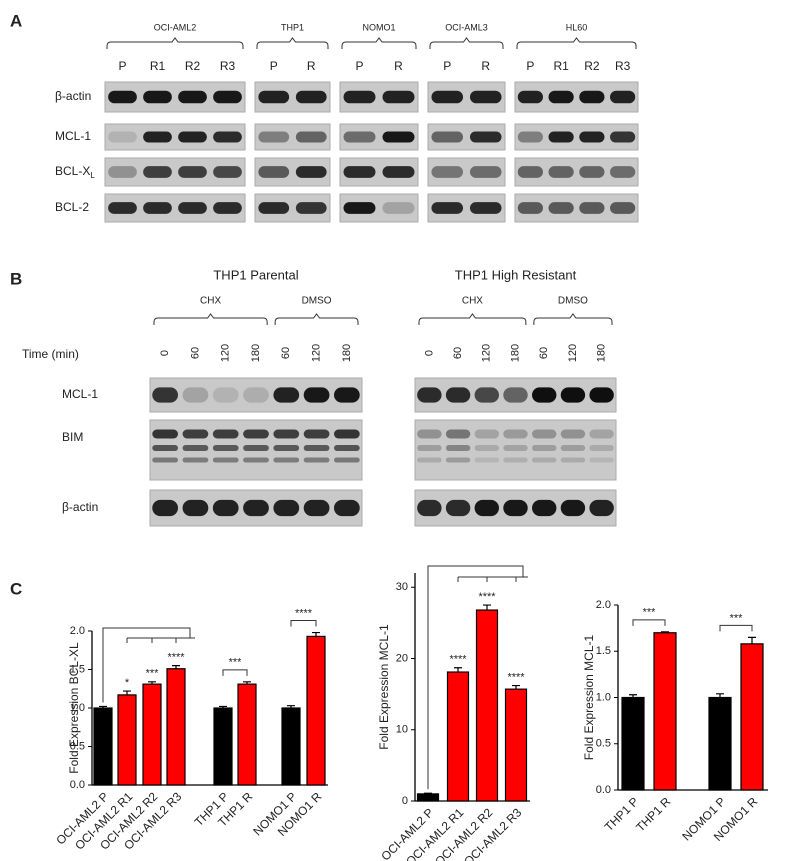  I want to click on protein-name: BCL-2, so click(72, 207).